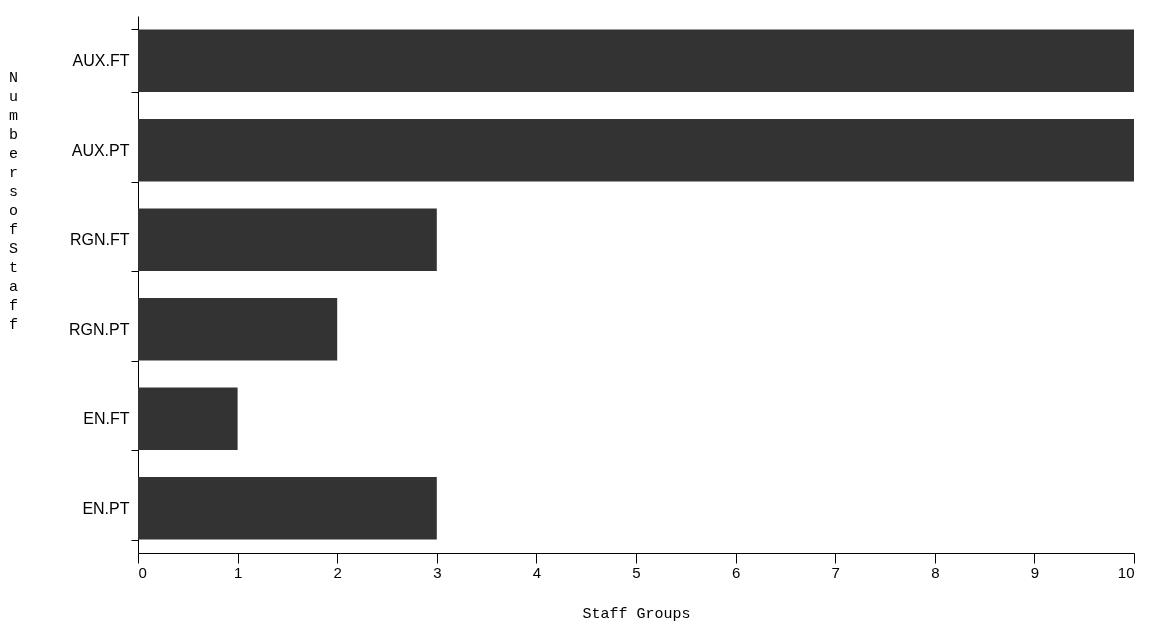 This screenshot has width=1155, height=625. I want to click on x-tick-label: 8, so click(935, 572).